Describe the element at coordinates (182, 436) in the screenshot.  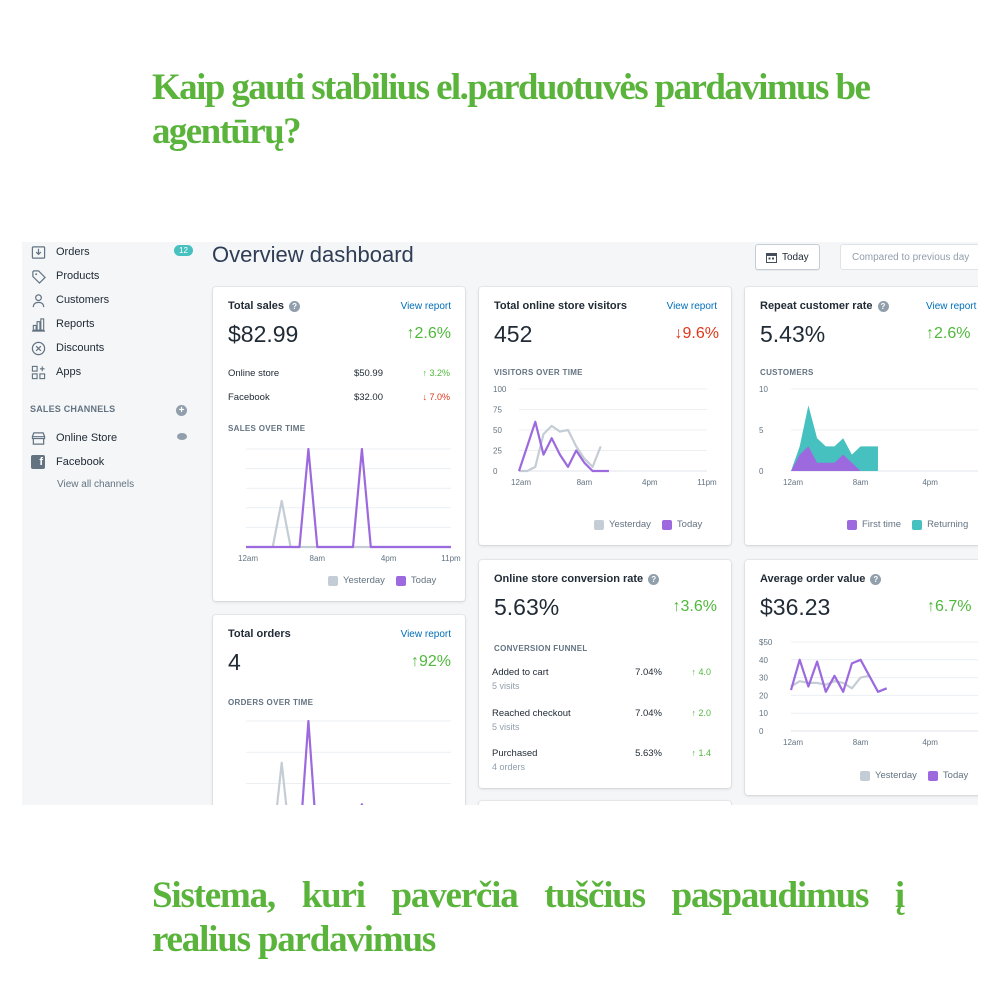
I see `view-store-eye-icon` at that location.